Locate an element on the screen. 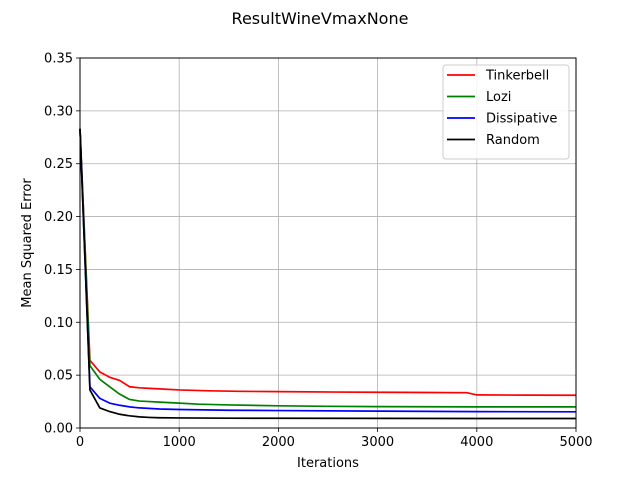 The height and width of the screenshot is (480, 640). x-tick-label: 0 is located at coordinates (80, 442).